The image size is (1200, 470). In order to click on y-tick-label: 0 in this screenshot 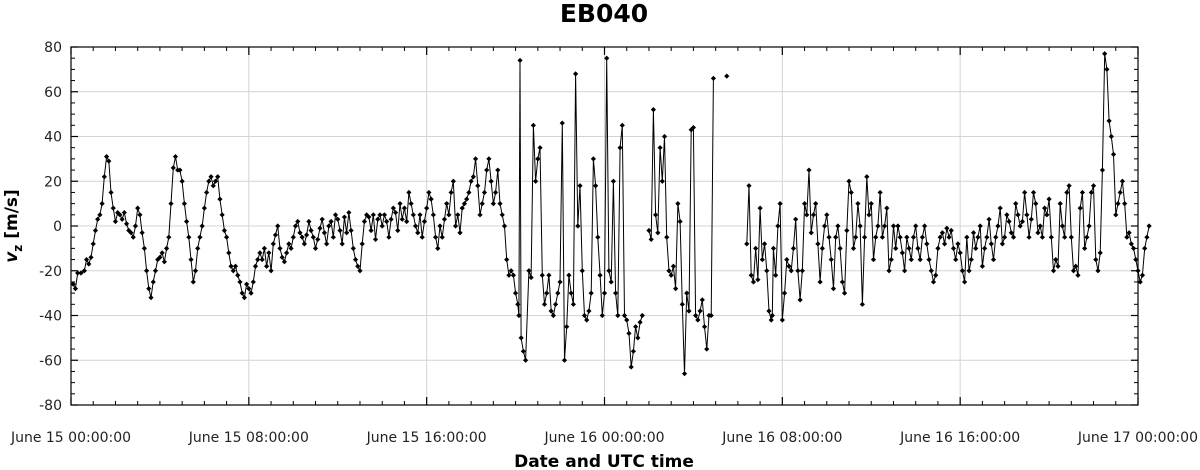, I will do `click(57, 227)`.